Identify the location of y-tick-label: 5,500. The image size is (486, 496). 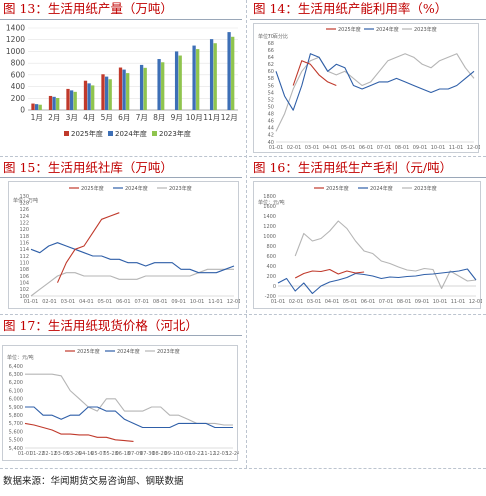
(16, 441).